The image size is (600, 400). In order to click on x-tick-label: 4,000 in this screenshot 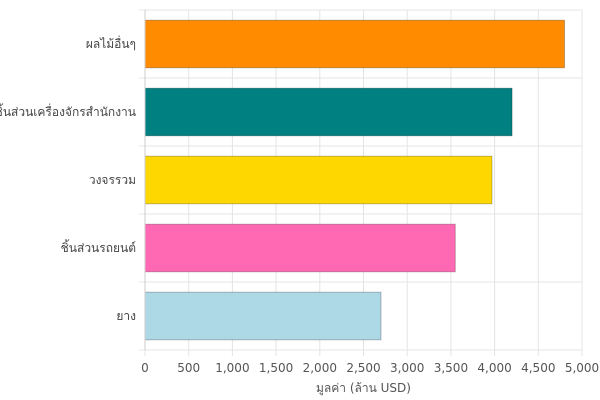, I will do `click(494, 368)`.